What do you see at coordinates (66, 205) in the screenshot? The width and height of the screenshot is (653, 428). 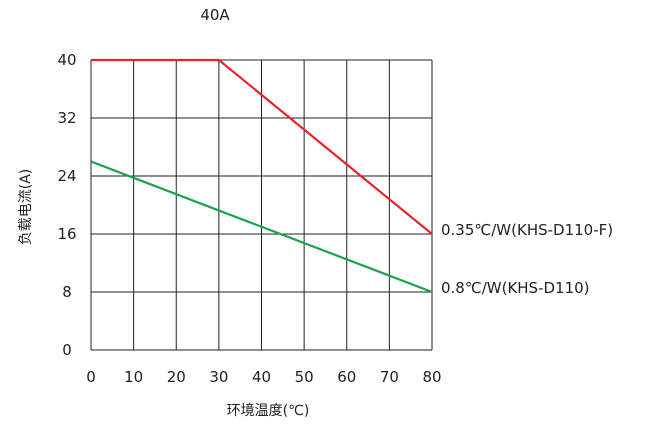 I see `y-tick-labels: 0 8 16 24 32 40` at bounding box center [66, 205].